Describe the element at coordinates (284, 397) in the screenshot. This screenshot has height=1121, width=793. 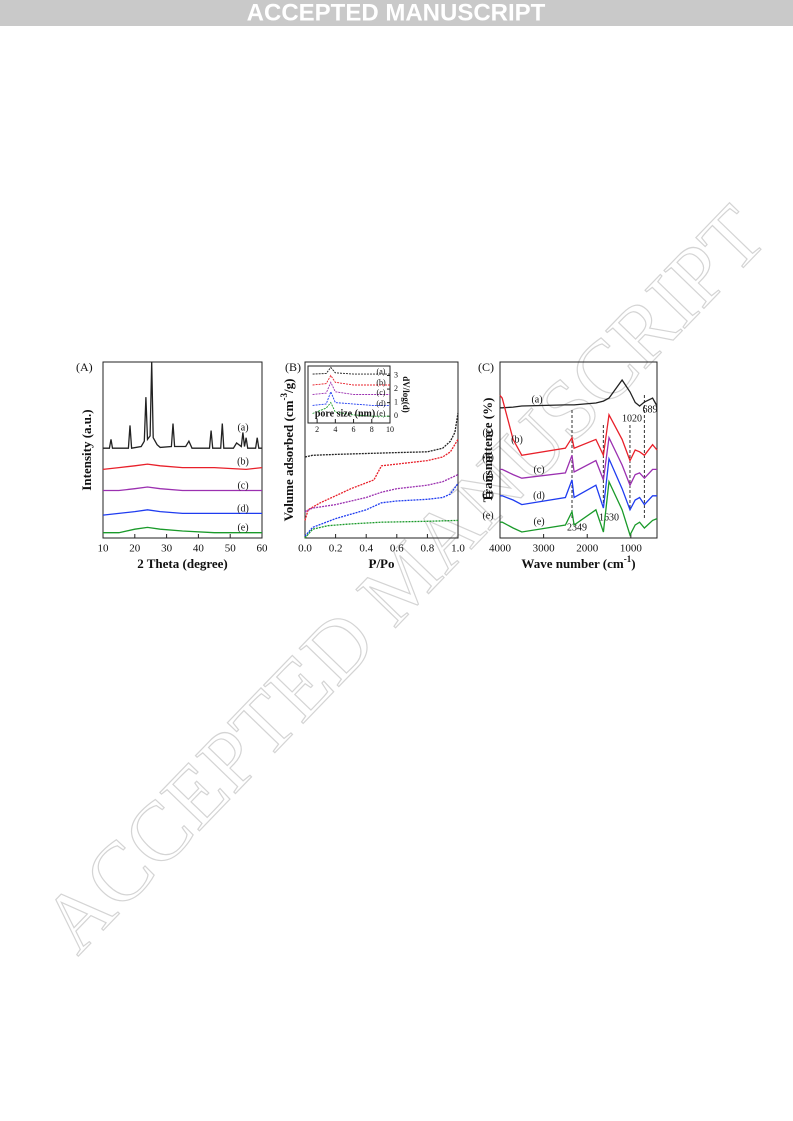
I see `y-axis-label-sup: -3` at that location.